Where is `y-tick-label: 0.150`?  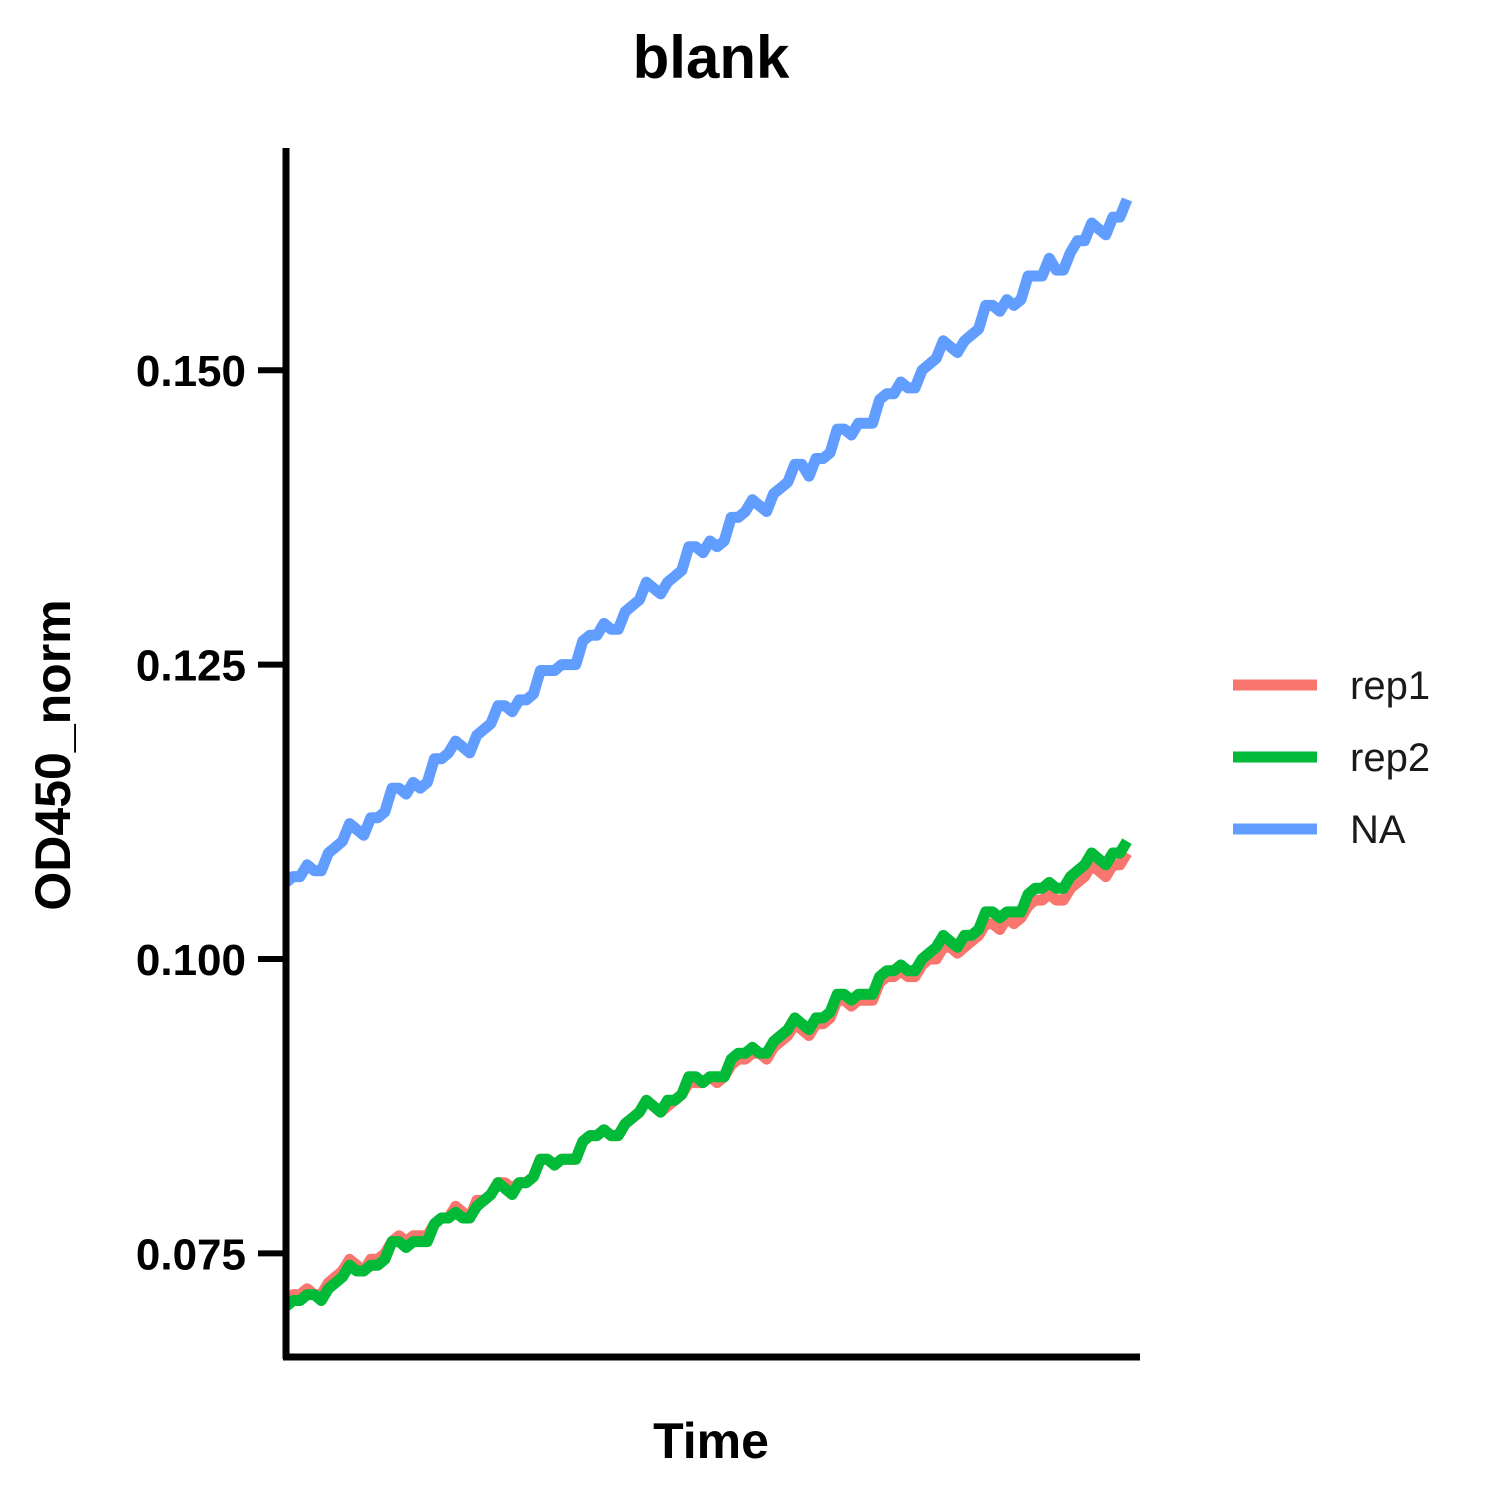 y-tick-label: 0.150 is located at coordinates (191, 371).